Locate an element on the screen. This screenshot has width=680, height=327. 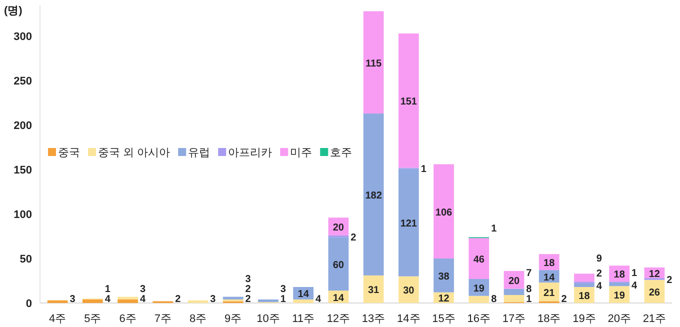
data-label: 121 is located at coordinates (409, 224).